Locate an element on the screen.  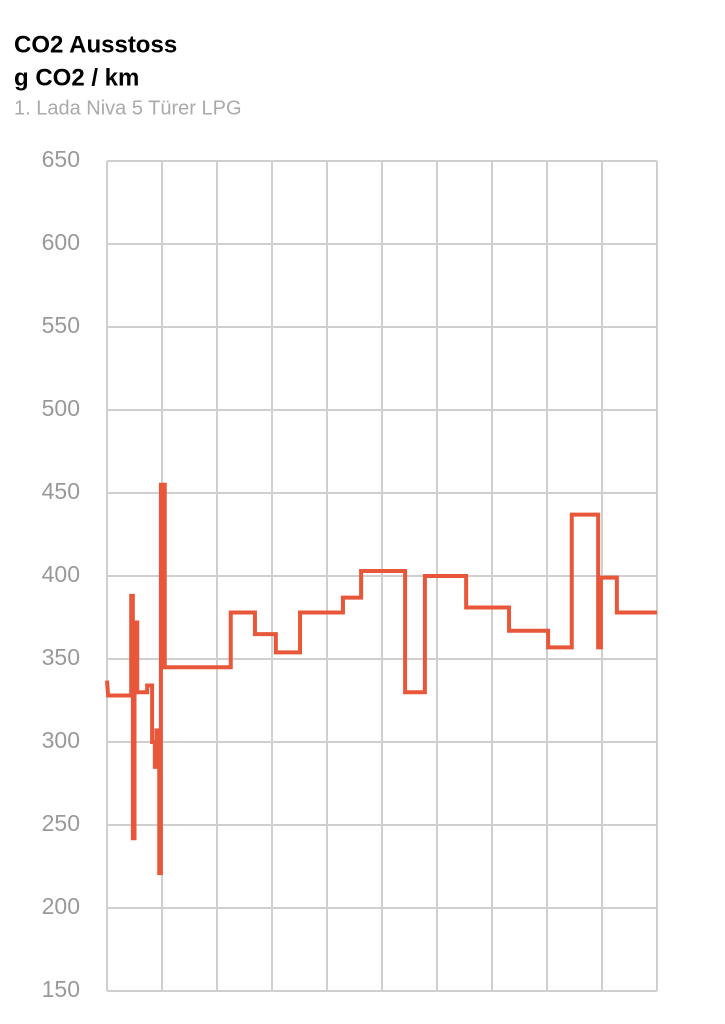
y-tick-label: 350 is located at coordinates (61, 657).